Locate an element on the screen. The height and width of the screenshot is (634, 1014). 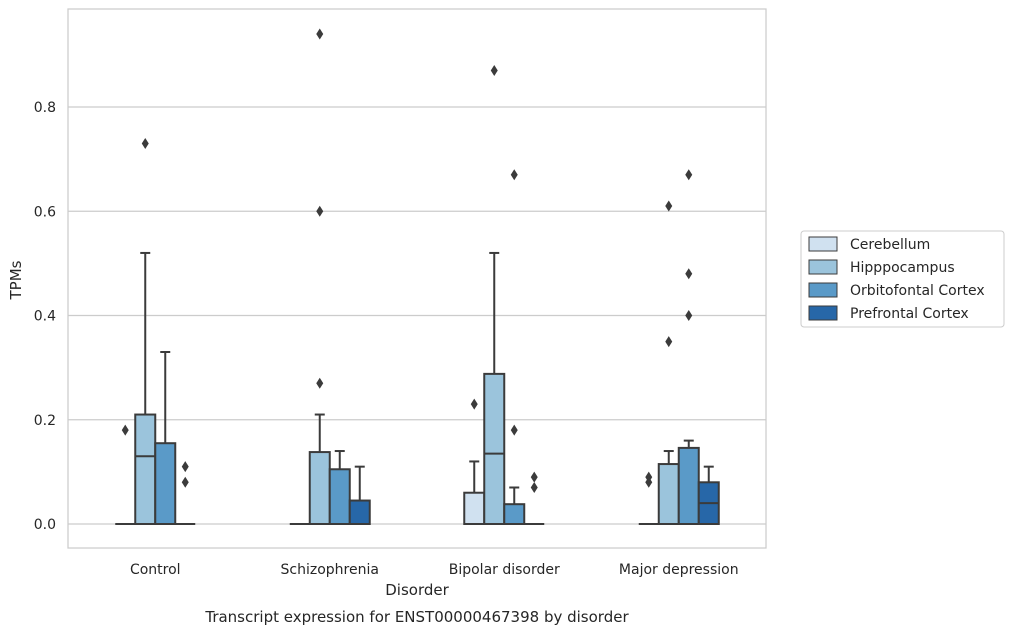
y-tick-label: 0.2 is located at coordinates (45, 421).